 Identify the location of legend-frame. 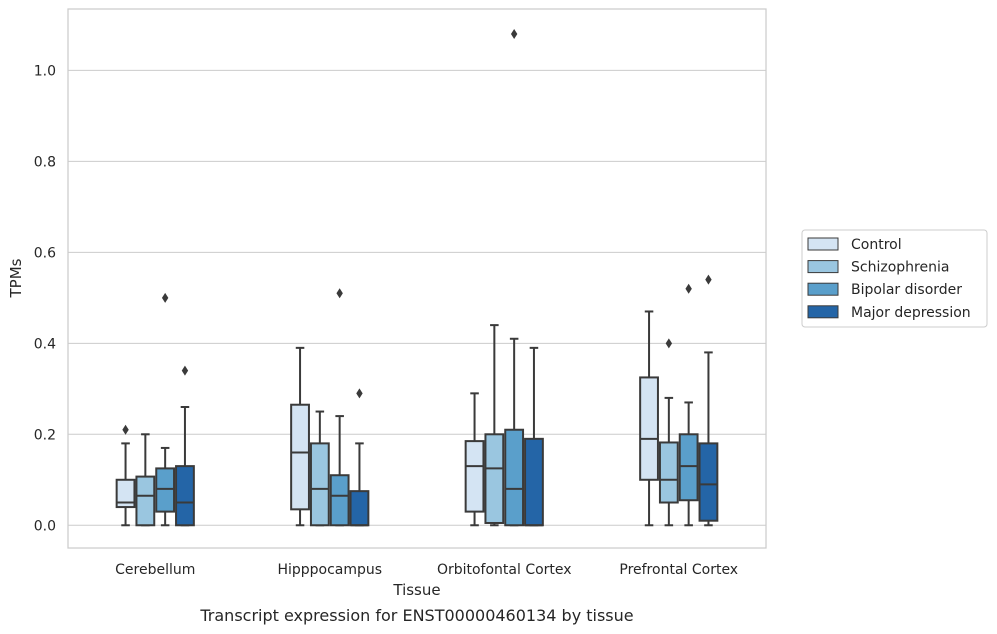
(894, 278).